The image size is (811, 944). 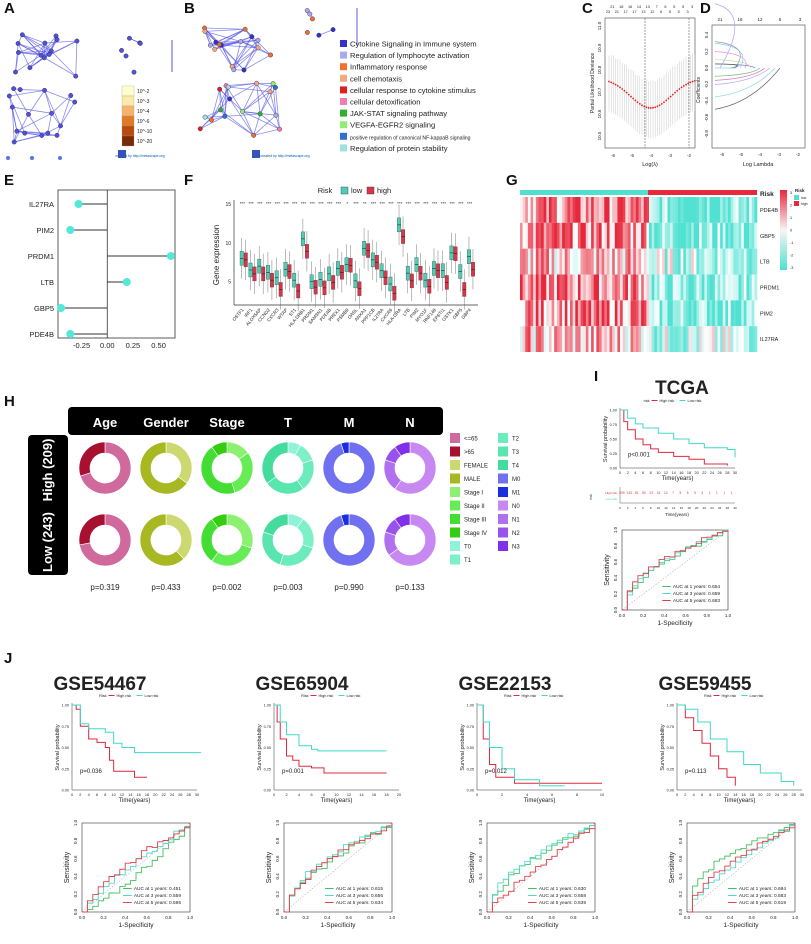 I want to click on panel-label-b: B, so click(x=189, y=8).